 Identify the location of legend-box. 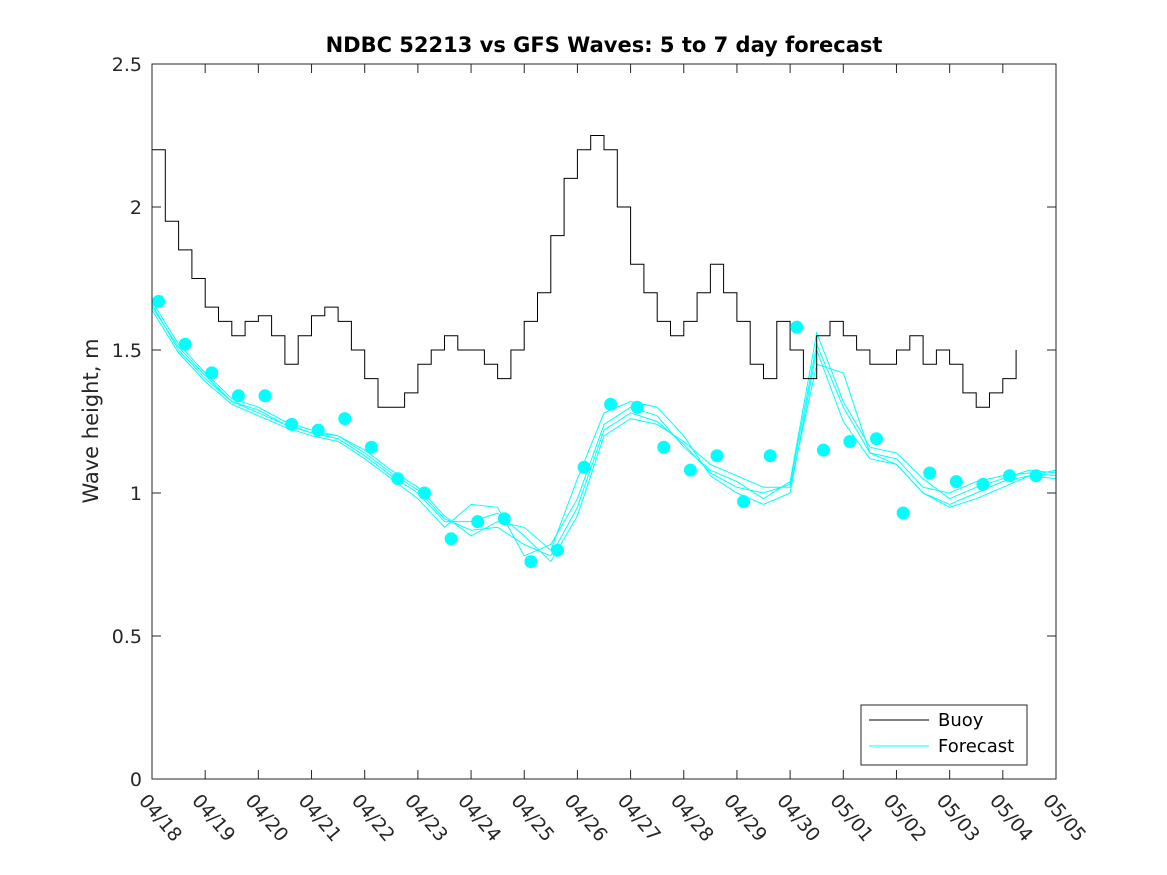
(944, 735).